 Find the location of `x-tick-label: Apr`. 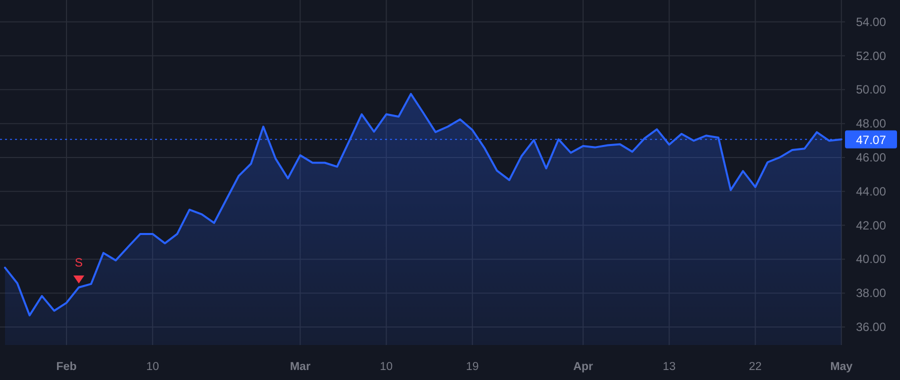

x-tick-label: Apr is located at coordinates (583, 367).